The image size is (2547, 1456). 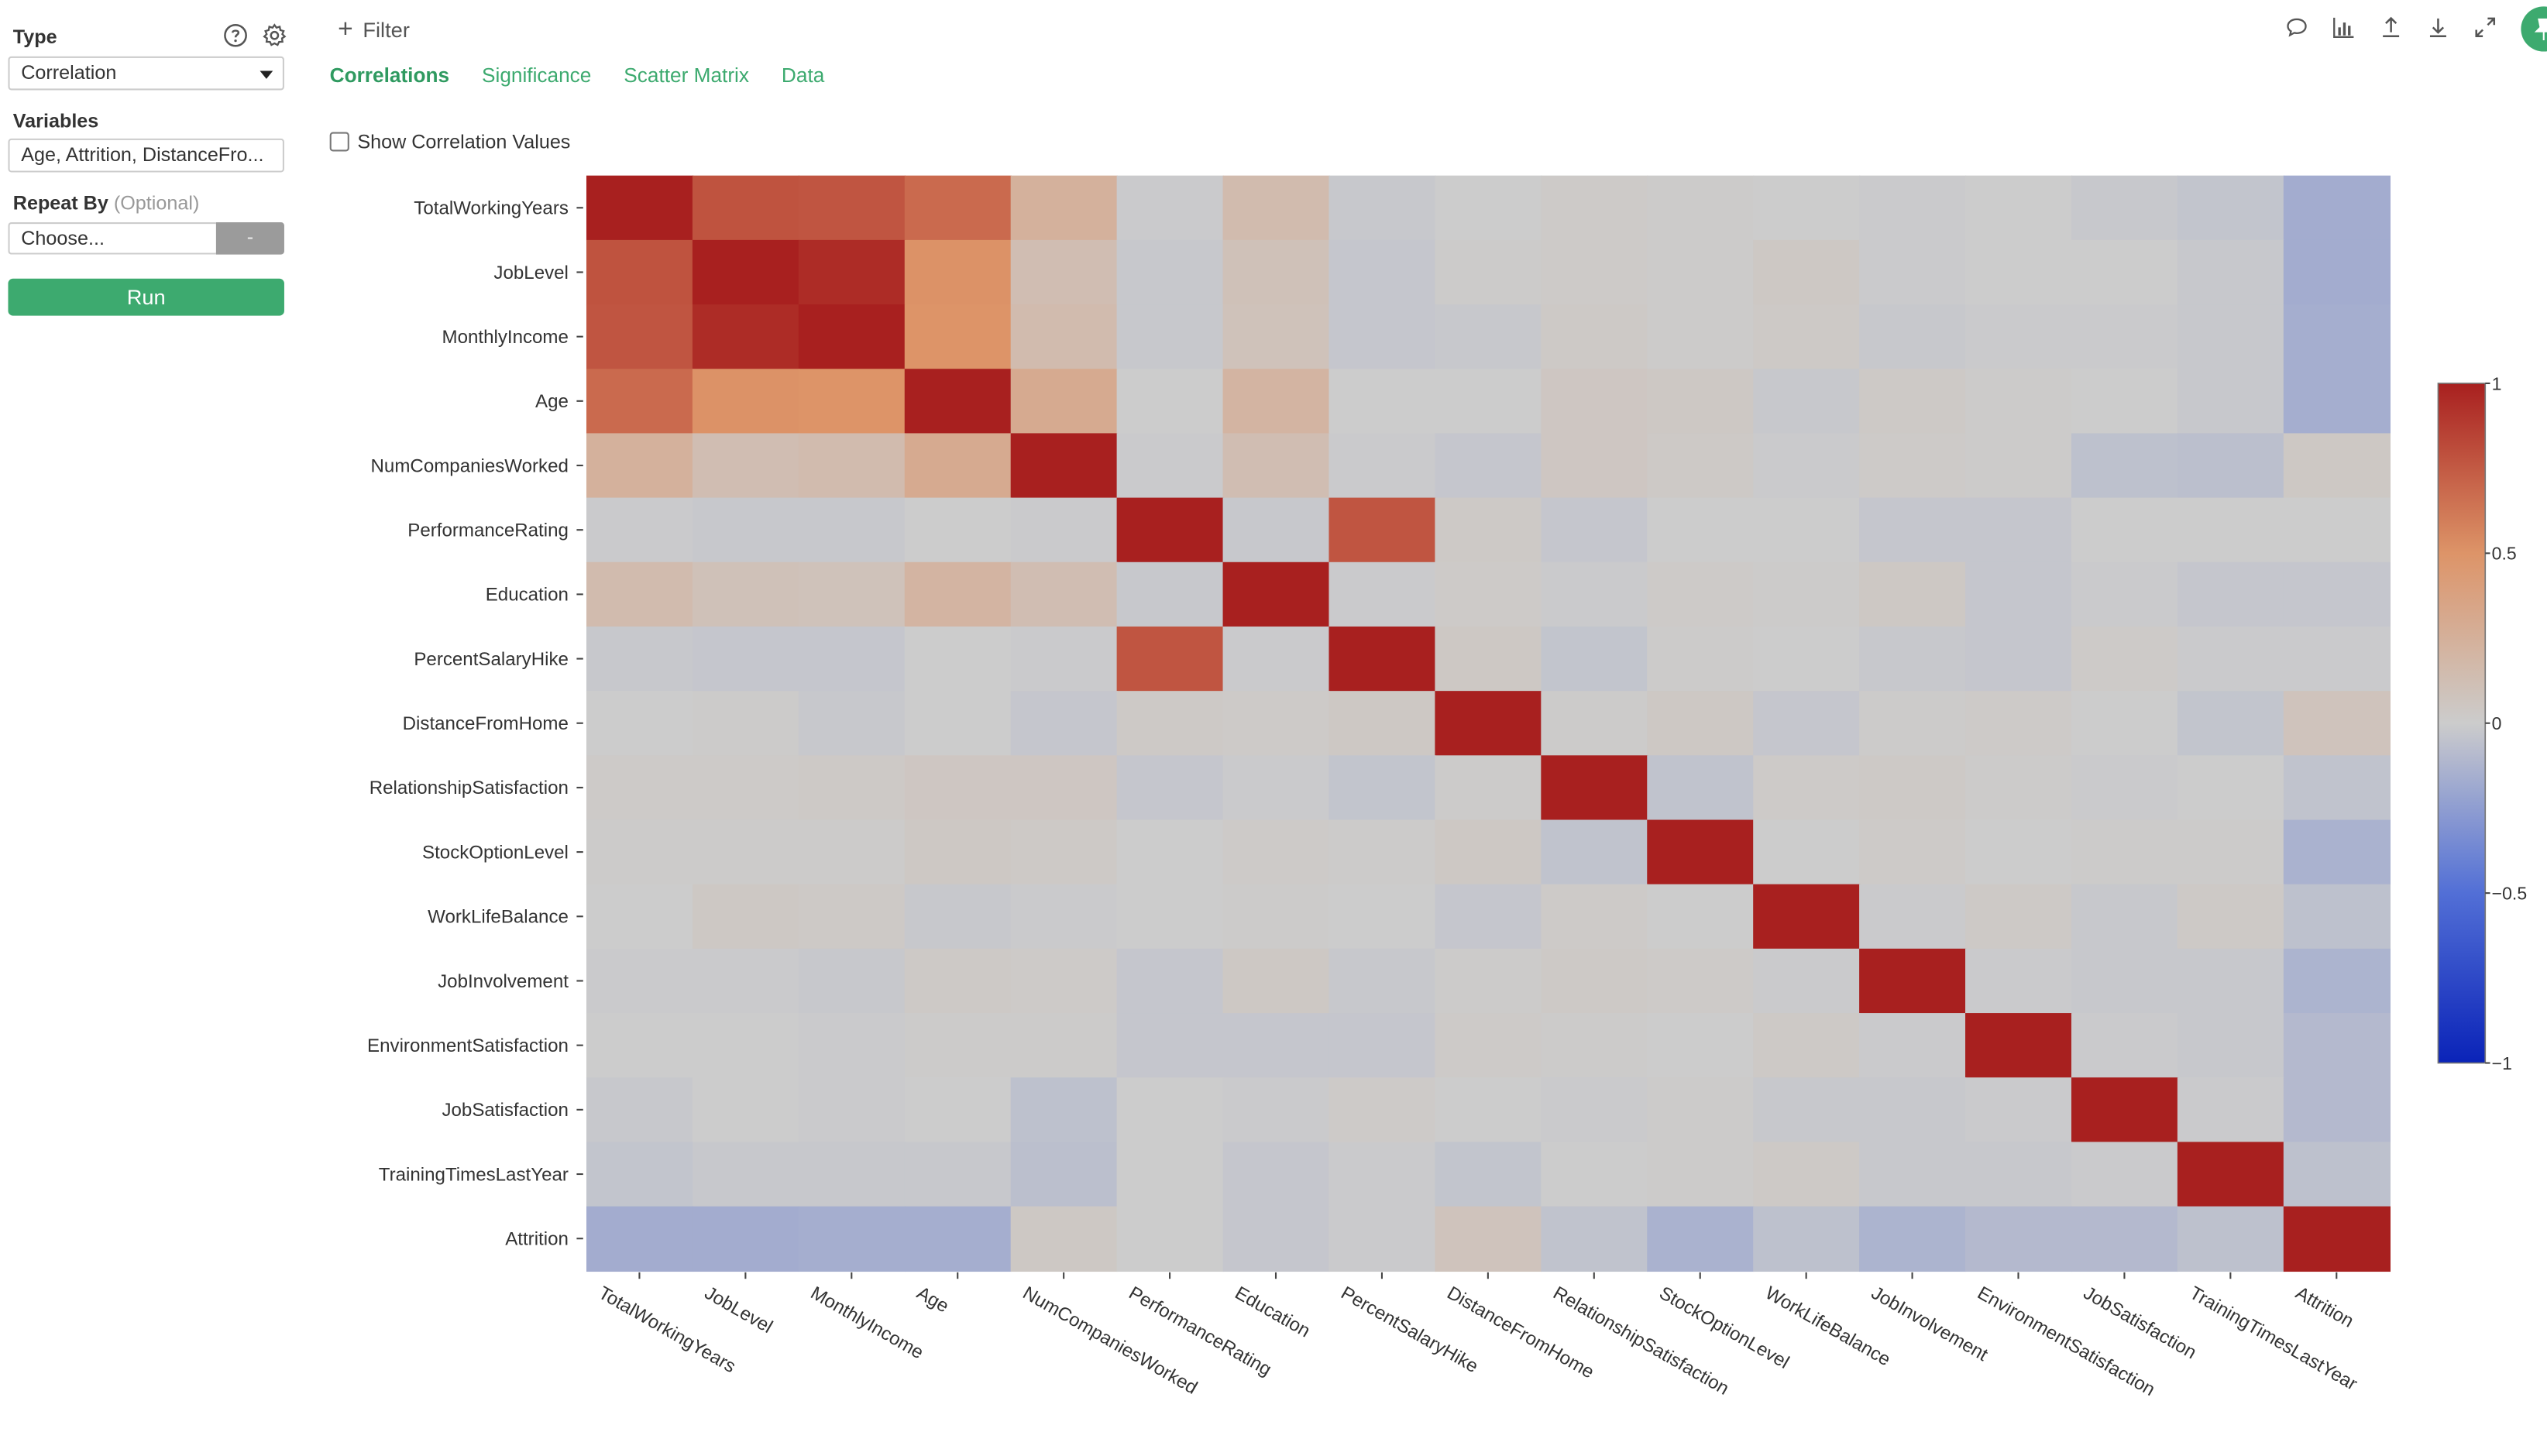 What do you see at coordinates (156, 203) in the screenshot?
I see `repeat-by-optional: (Optional)` at bounding box center [156, 203].